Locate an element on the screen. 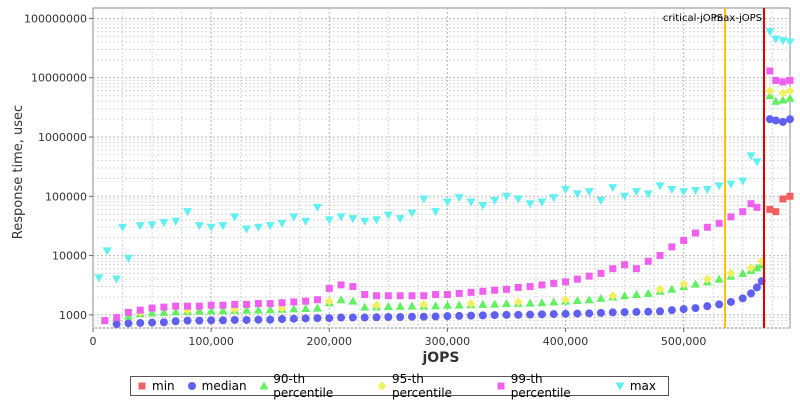 The image size is (800, 400). x-tick-label: 0 is located at coordinates (93, 341).